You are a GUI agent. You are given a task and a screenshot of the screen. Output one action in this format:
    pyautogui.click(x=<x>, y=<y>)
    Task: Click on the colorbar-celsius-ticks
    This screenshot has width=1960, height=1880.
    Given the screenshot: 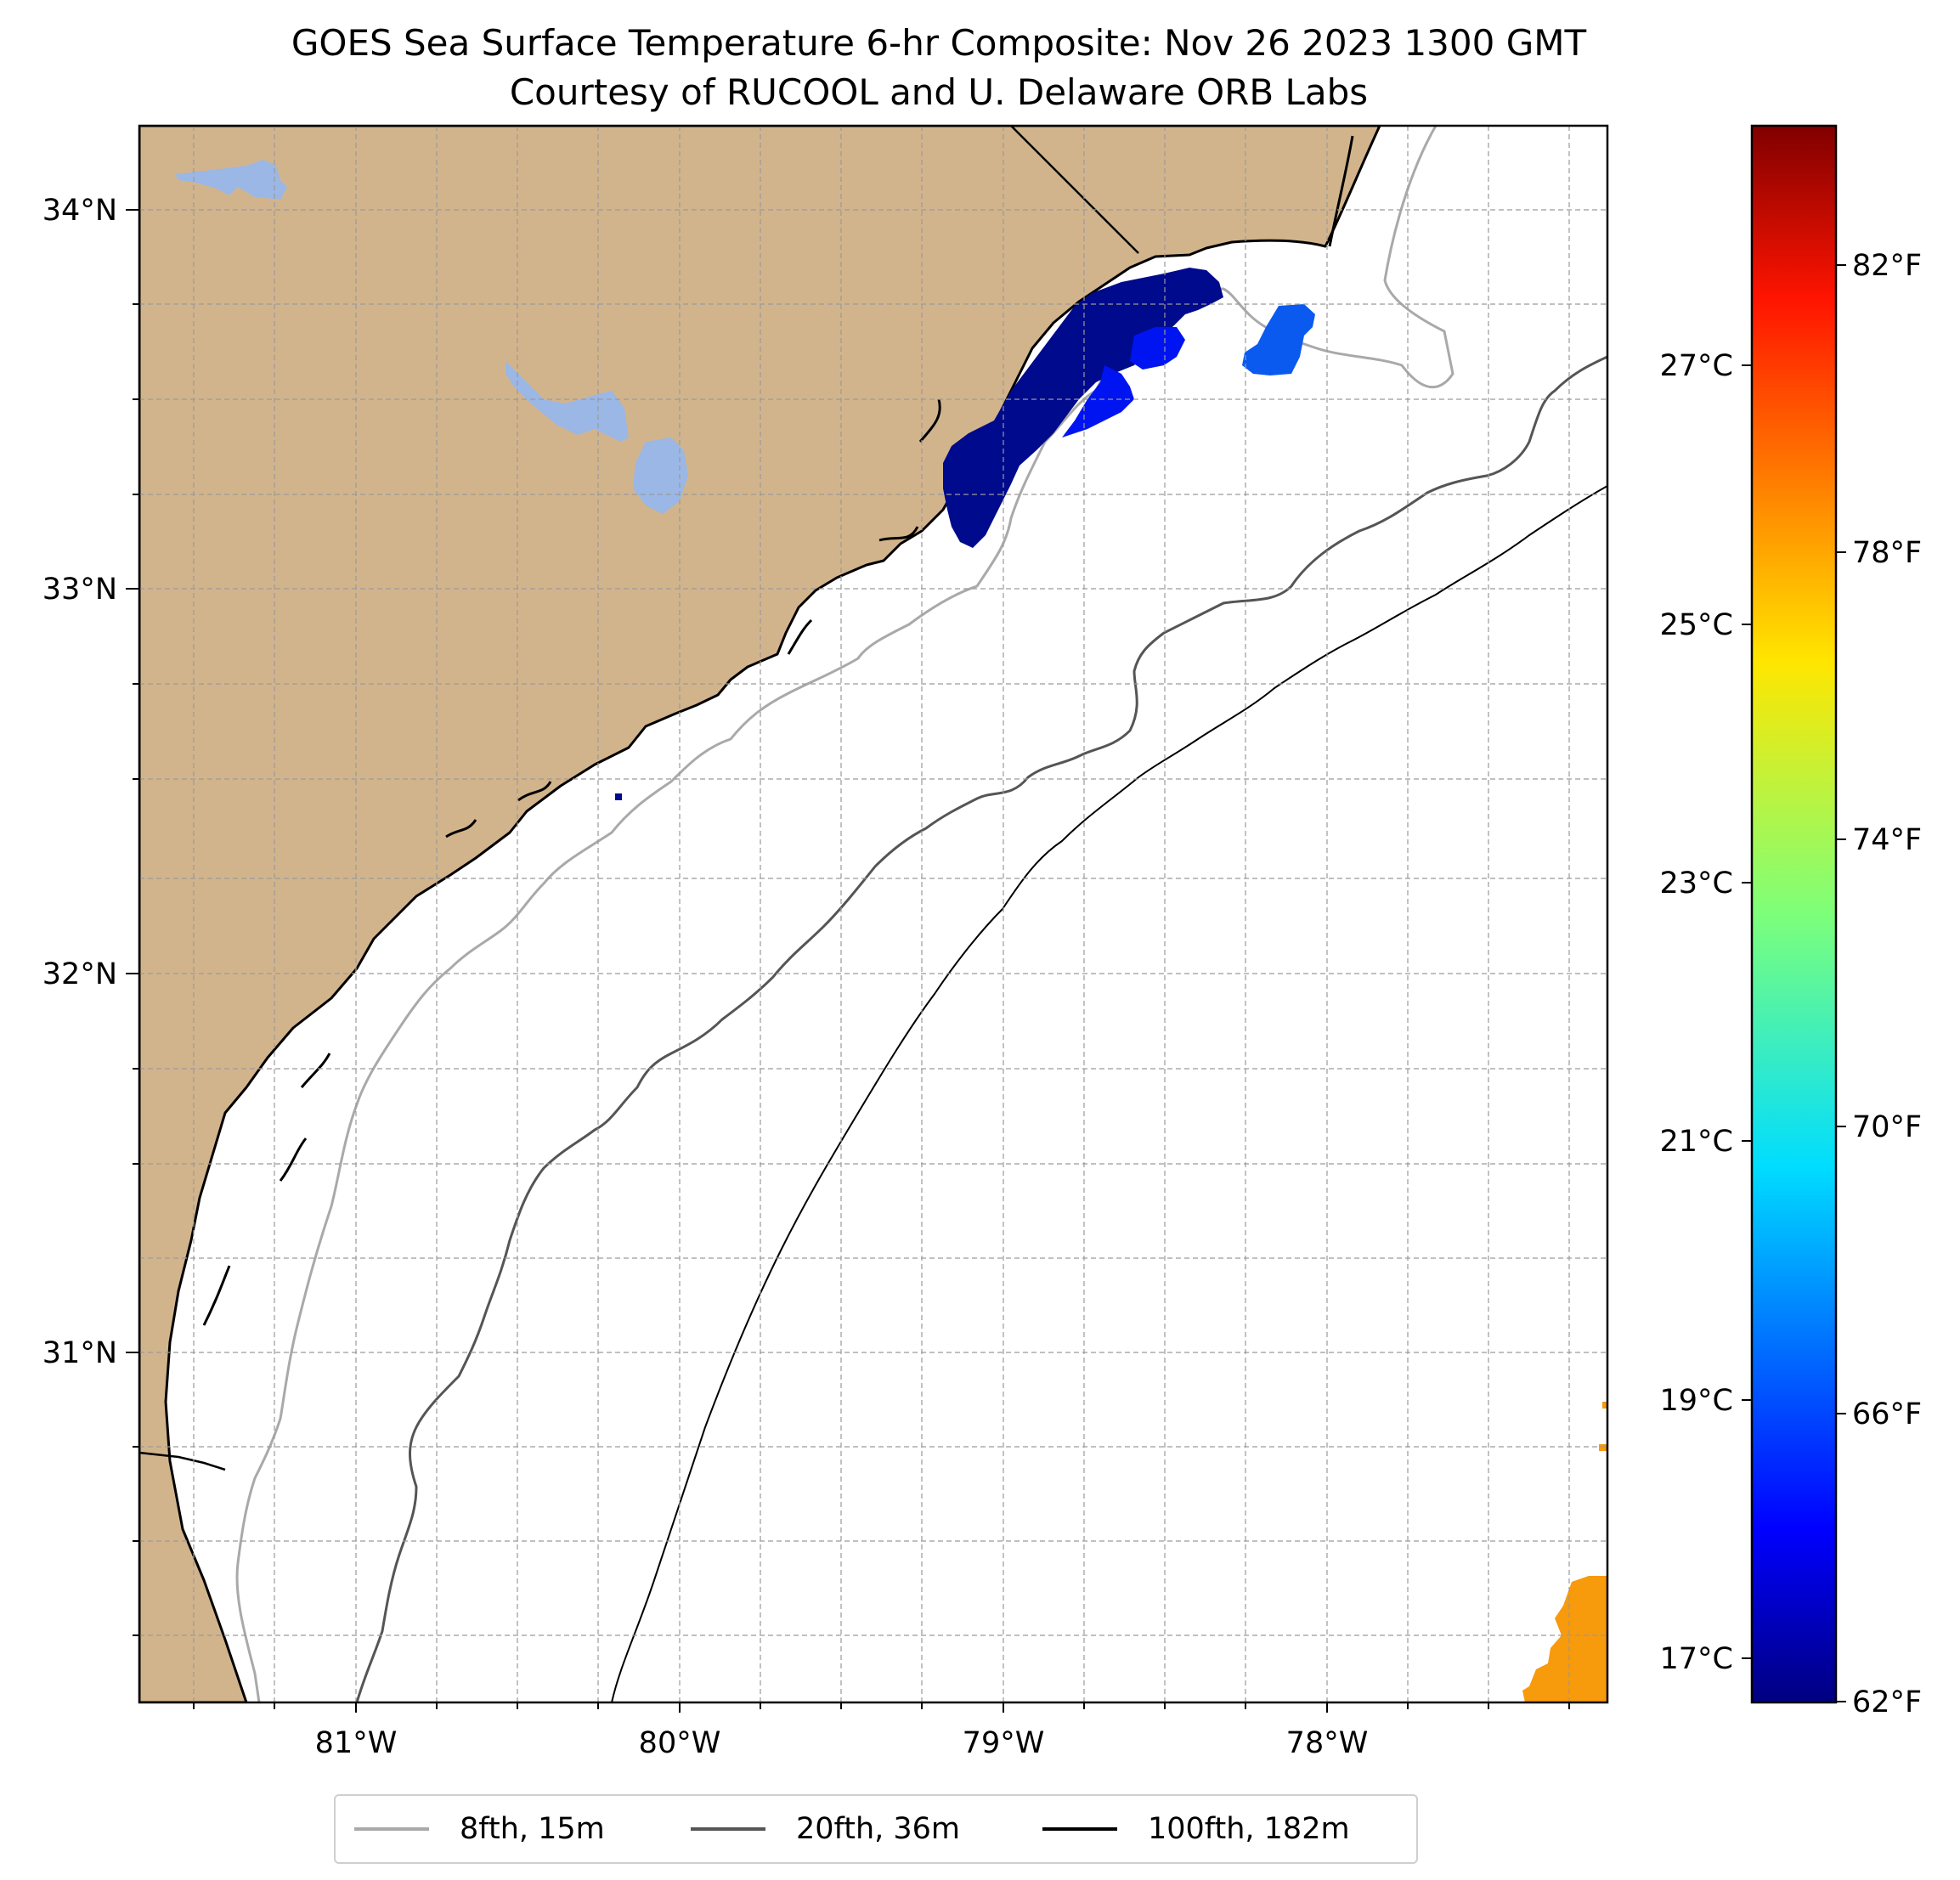 What is the action you would take?
    pyautogui.click(x=1747, y=1011)
    